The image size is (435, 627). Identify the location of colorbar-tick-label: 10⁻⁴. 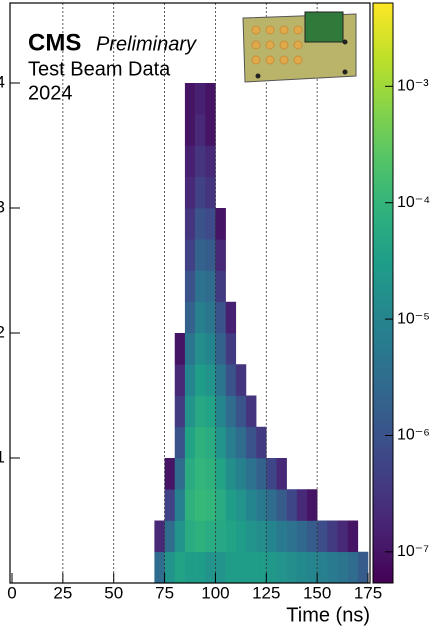
(413, 202).